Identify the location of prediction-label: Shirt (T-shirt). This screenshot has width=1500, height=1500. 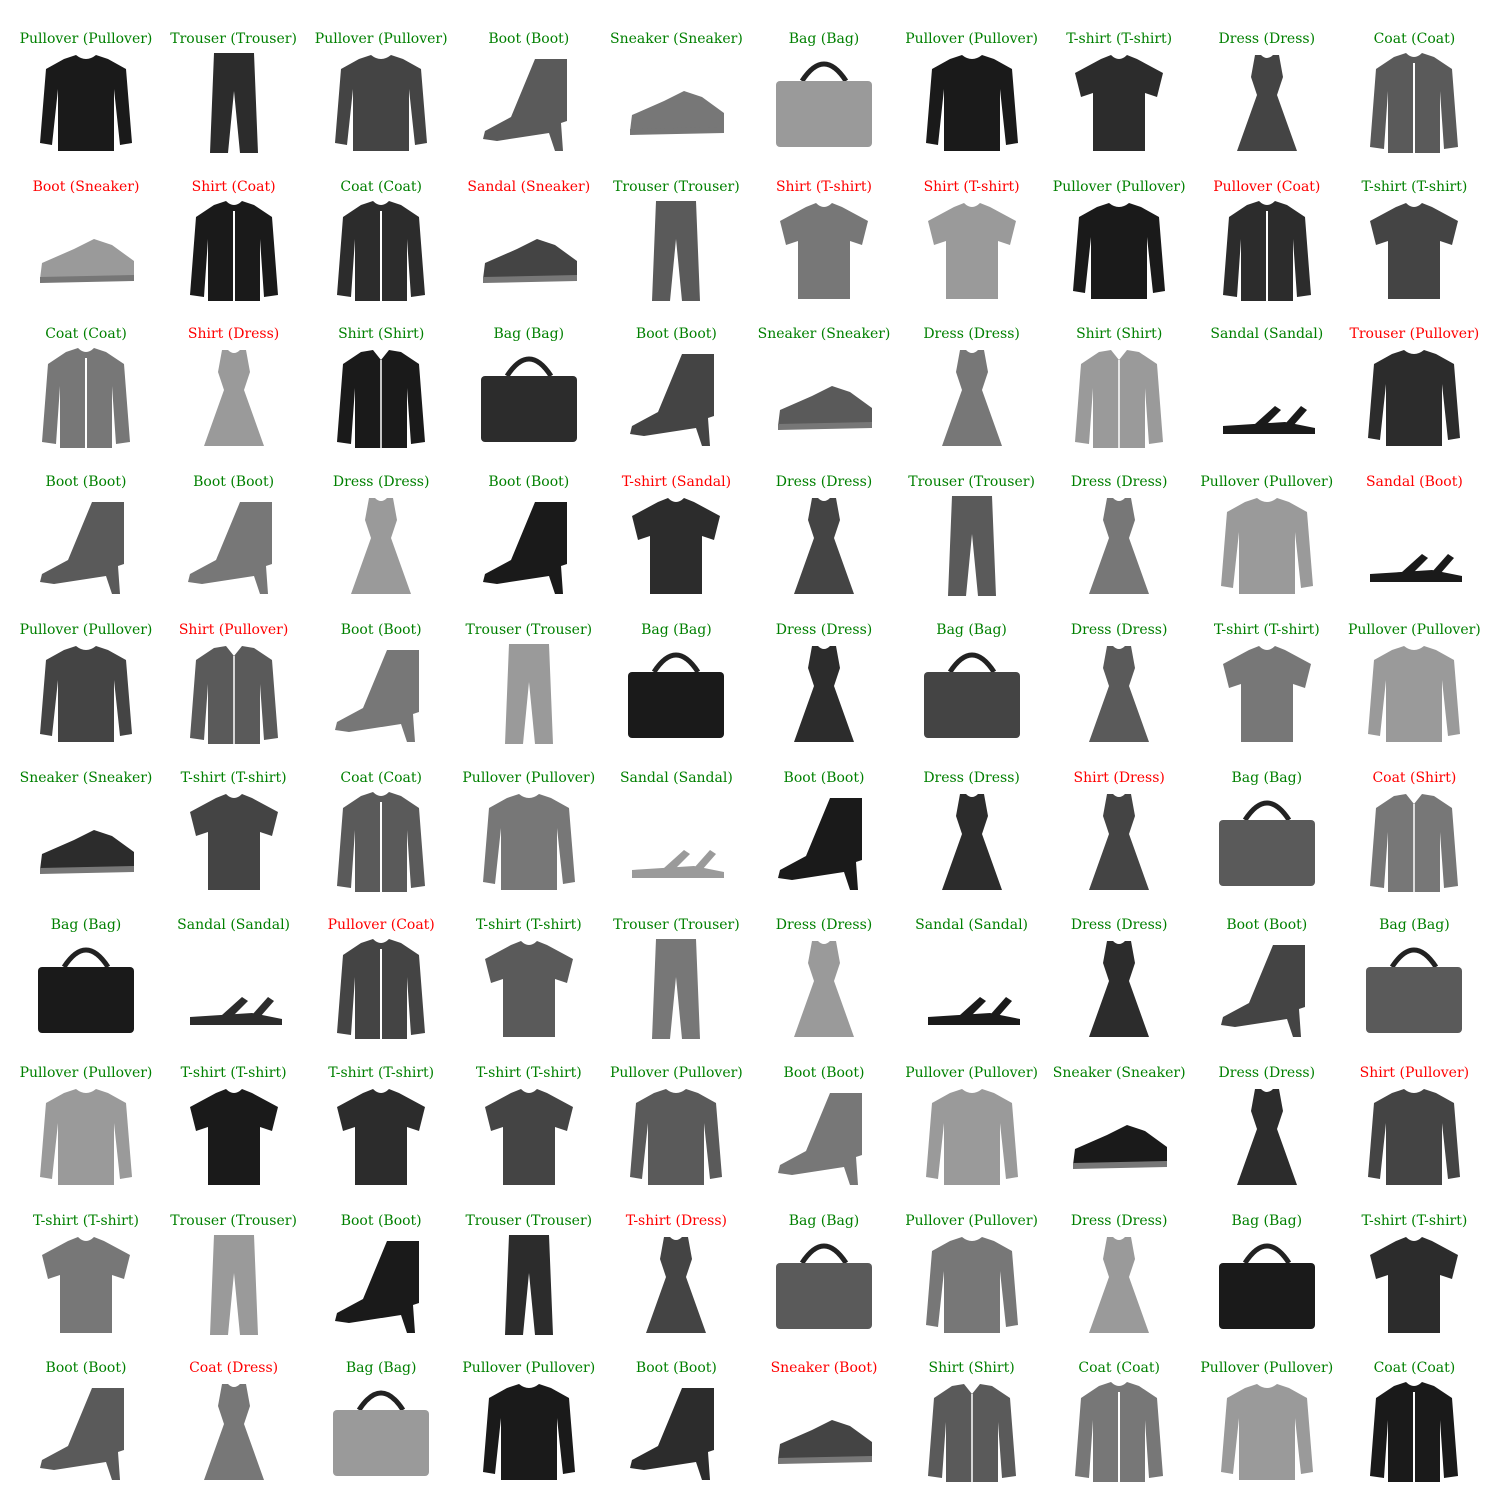
(971, 186).